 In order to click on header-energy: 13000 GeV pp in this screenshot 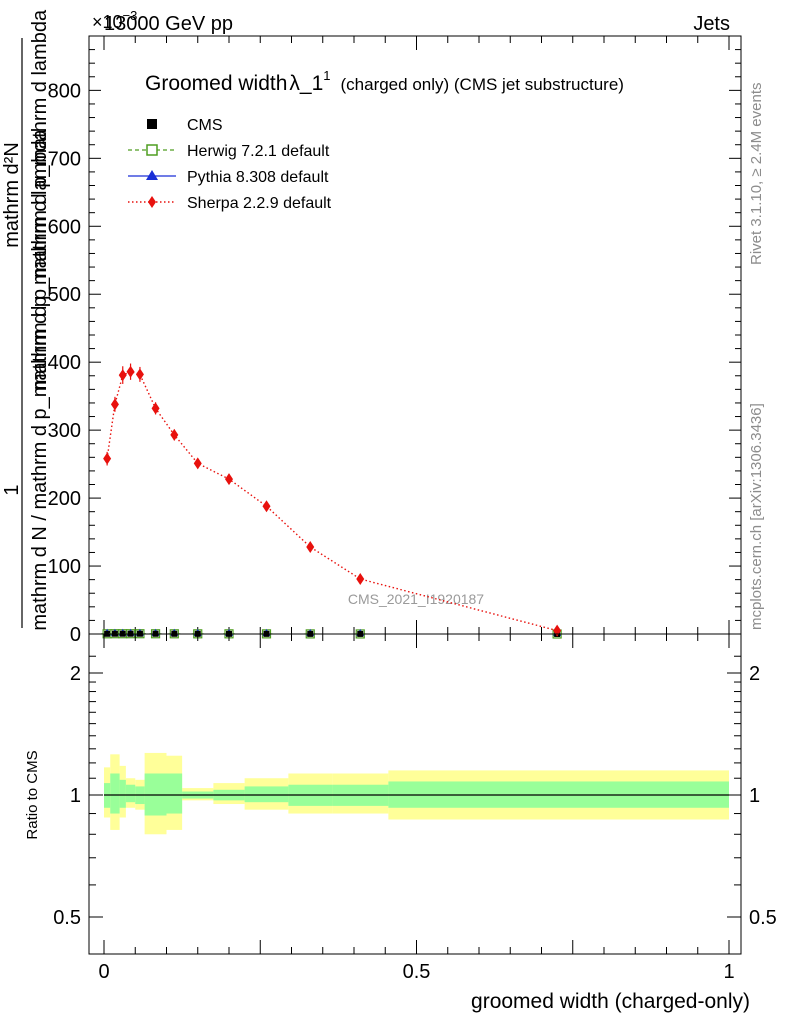, I will do `click(168, 24)`.